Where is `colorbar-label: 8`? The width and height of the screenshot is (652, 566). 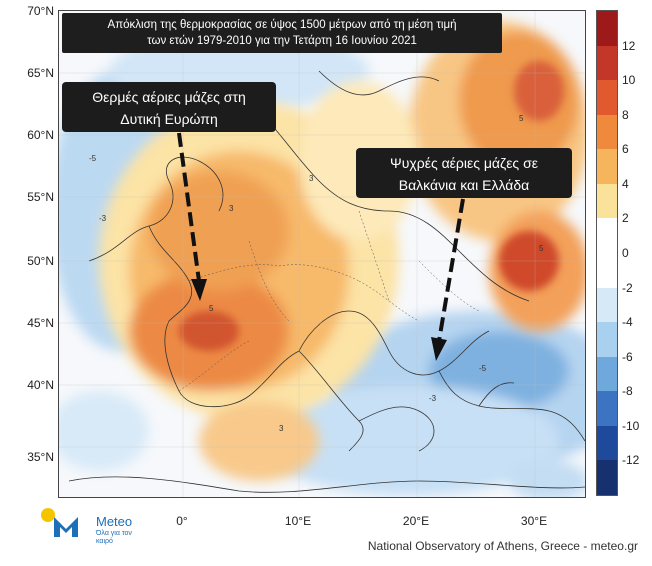 colorbar-label: 8 is located at coordinates (625, 114).